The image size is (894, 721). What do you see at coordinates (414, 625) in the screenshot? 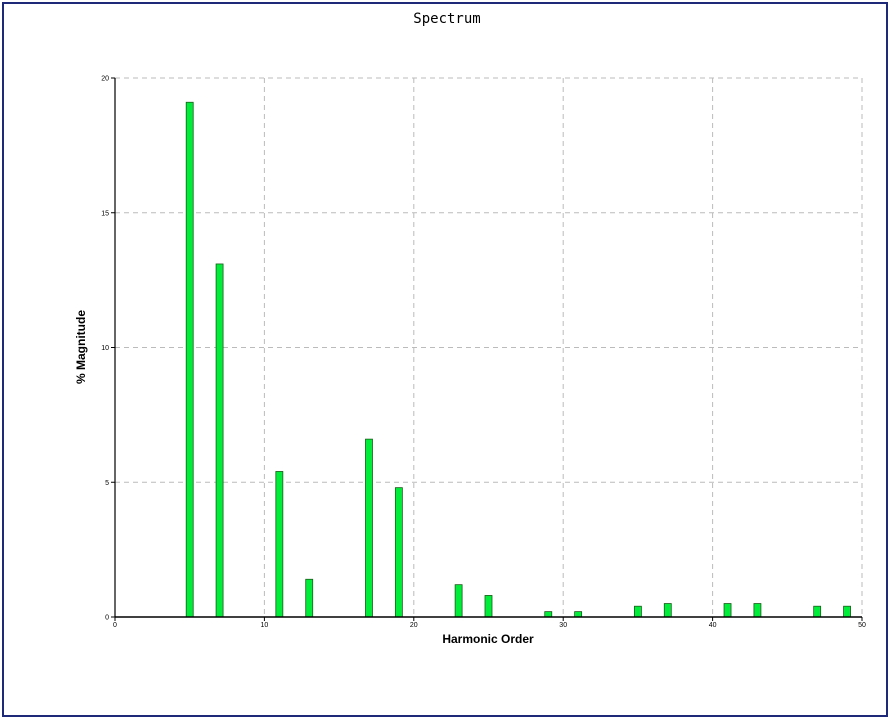
I see `x-tick-label: 20` at bounding box center [414, 625].